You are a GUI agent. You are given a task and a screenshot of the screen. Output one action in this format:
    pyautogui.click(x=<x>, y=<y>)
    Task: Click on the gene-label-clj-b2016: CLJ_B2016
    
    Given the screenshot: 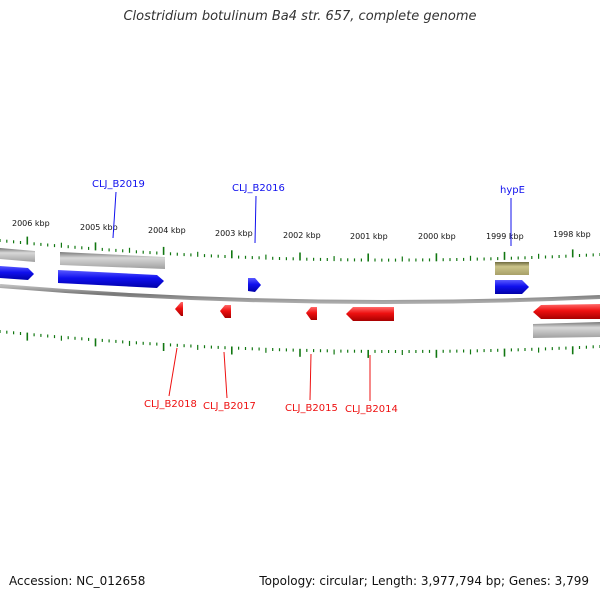 What is the action you would take?
    pyautogui.click(x=258, y=188)
    